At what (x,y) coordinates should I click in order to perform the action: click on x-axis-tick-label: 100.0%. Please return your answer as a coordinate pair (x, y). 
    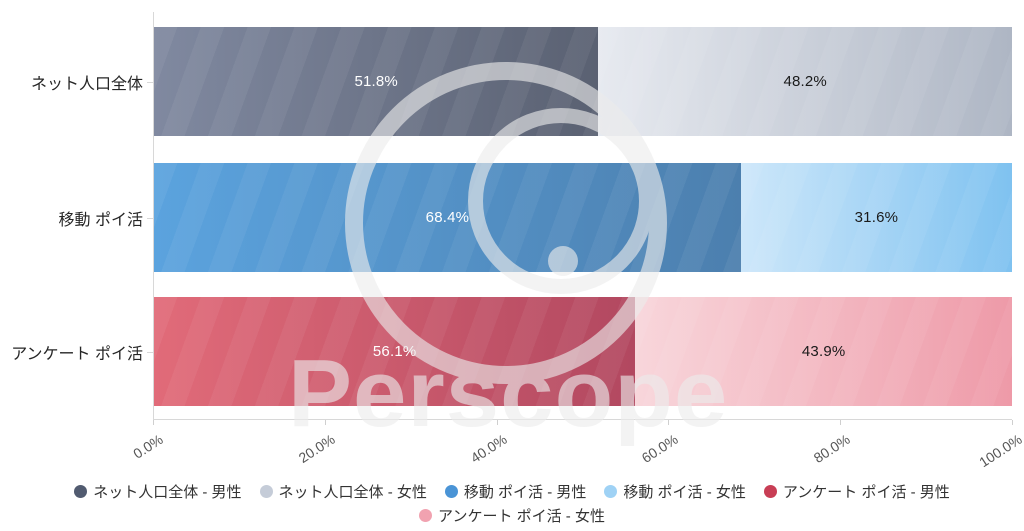
    Looking at the image, I should click on (1000, 451).